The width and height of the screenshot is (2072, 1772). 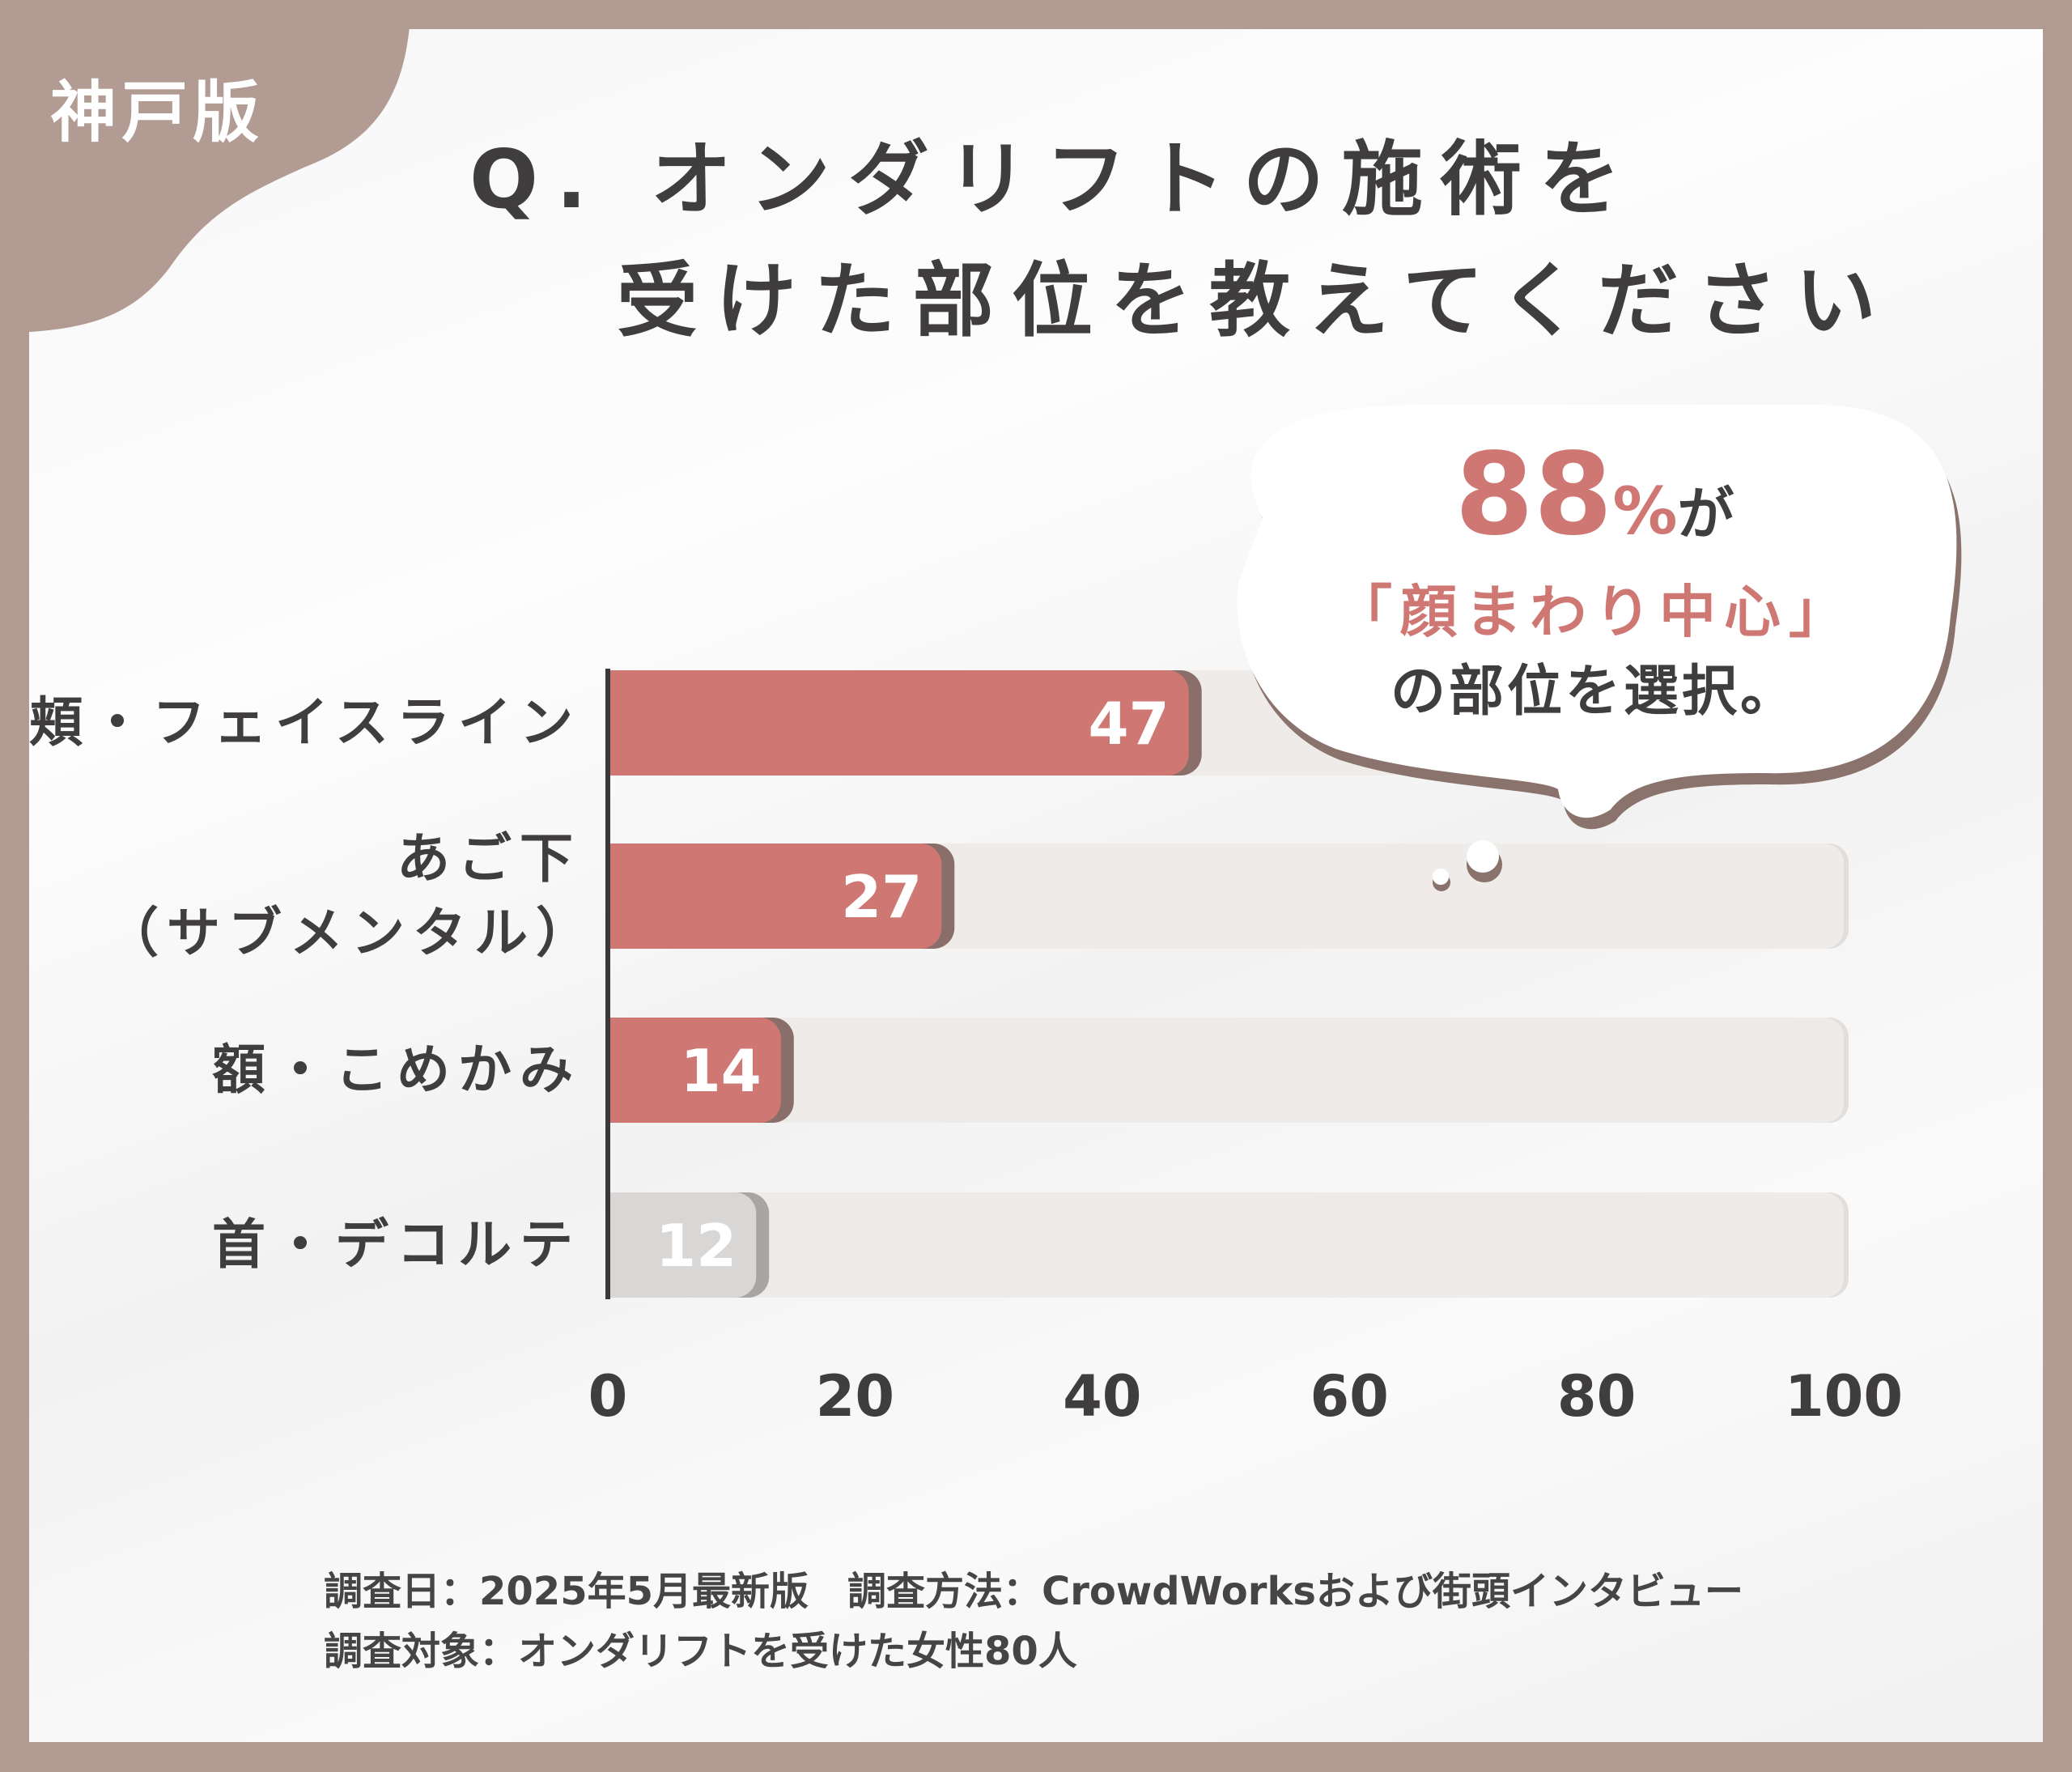 I want to click on corner-decoration, so click(x=205, y=166).